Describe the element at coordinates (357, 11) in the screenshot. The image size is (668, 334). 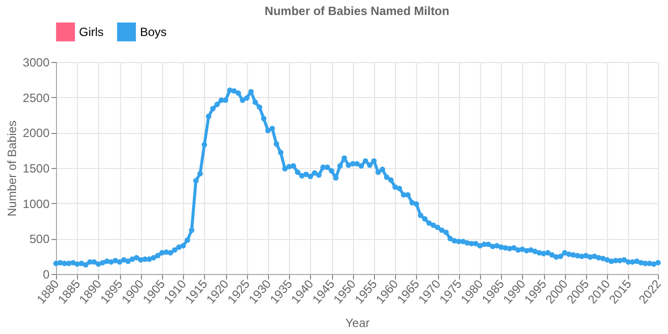
I see `chart-title: Number of Babies Named Milton` at that location.